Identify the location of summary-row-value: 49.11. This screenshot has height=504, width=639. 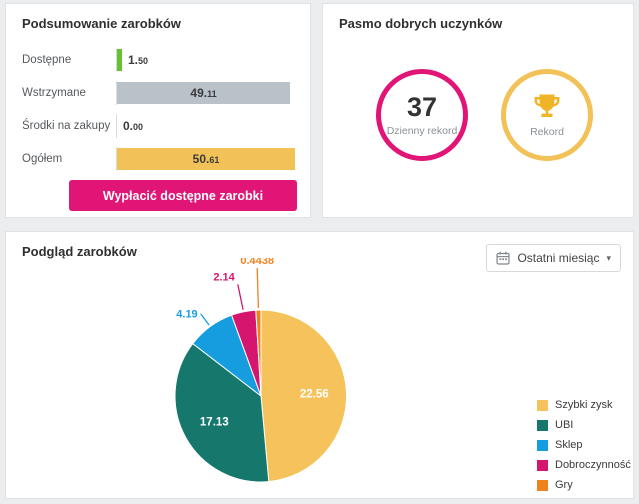
(203, 93).